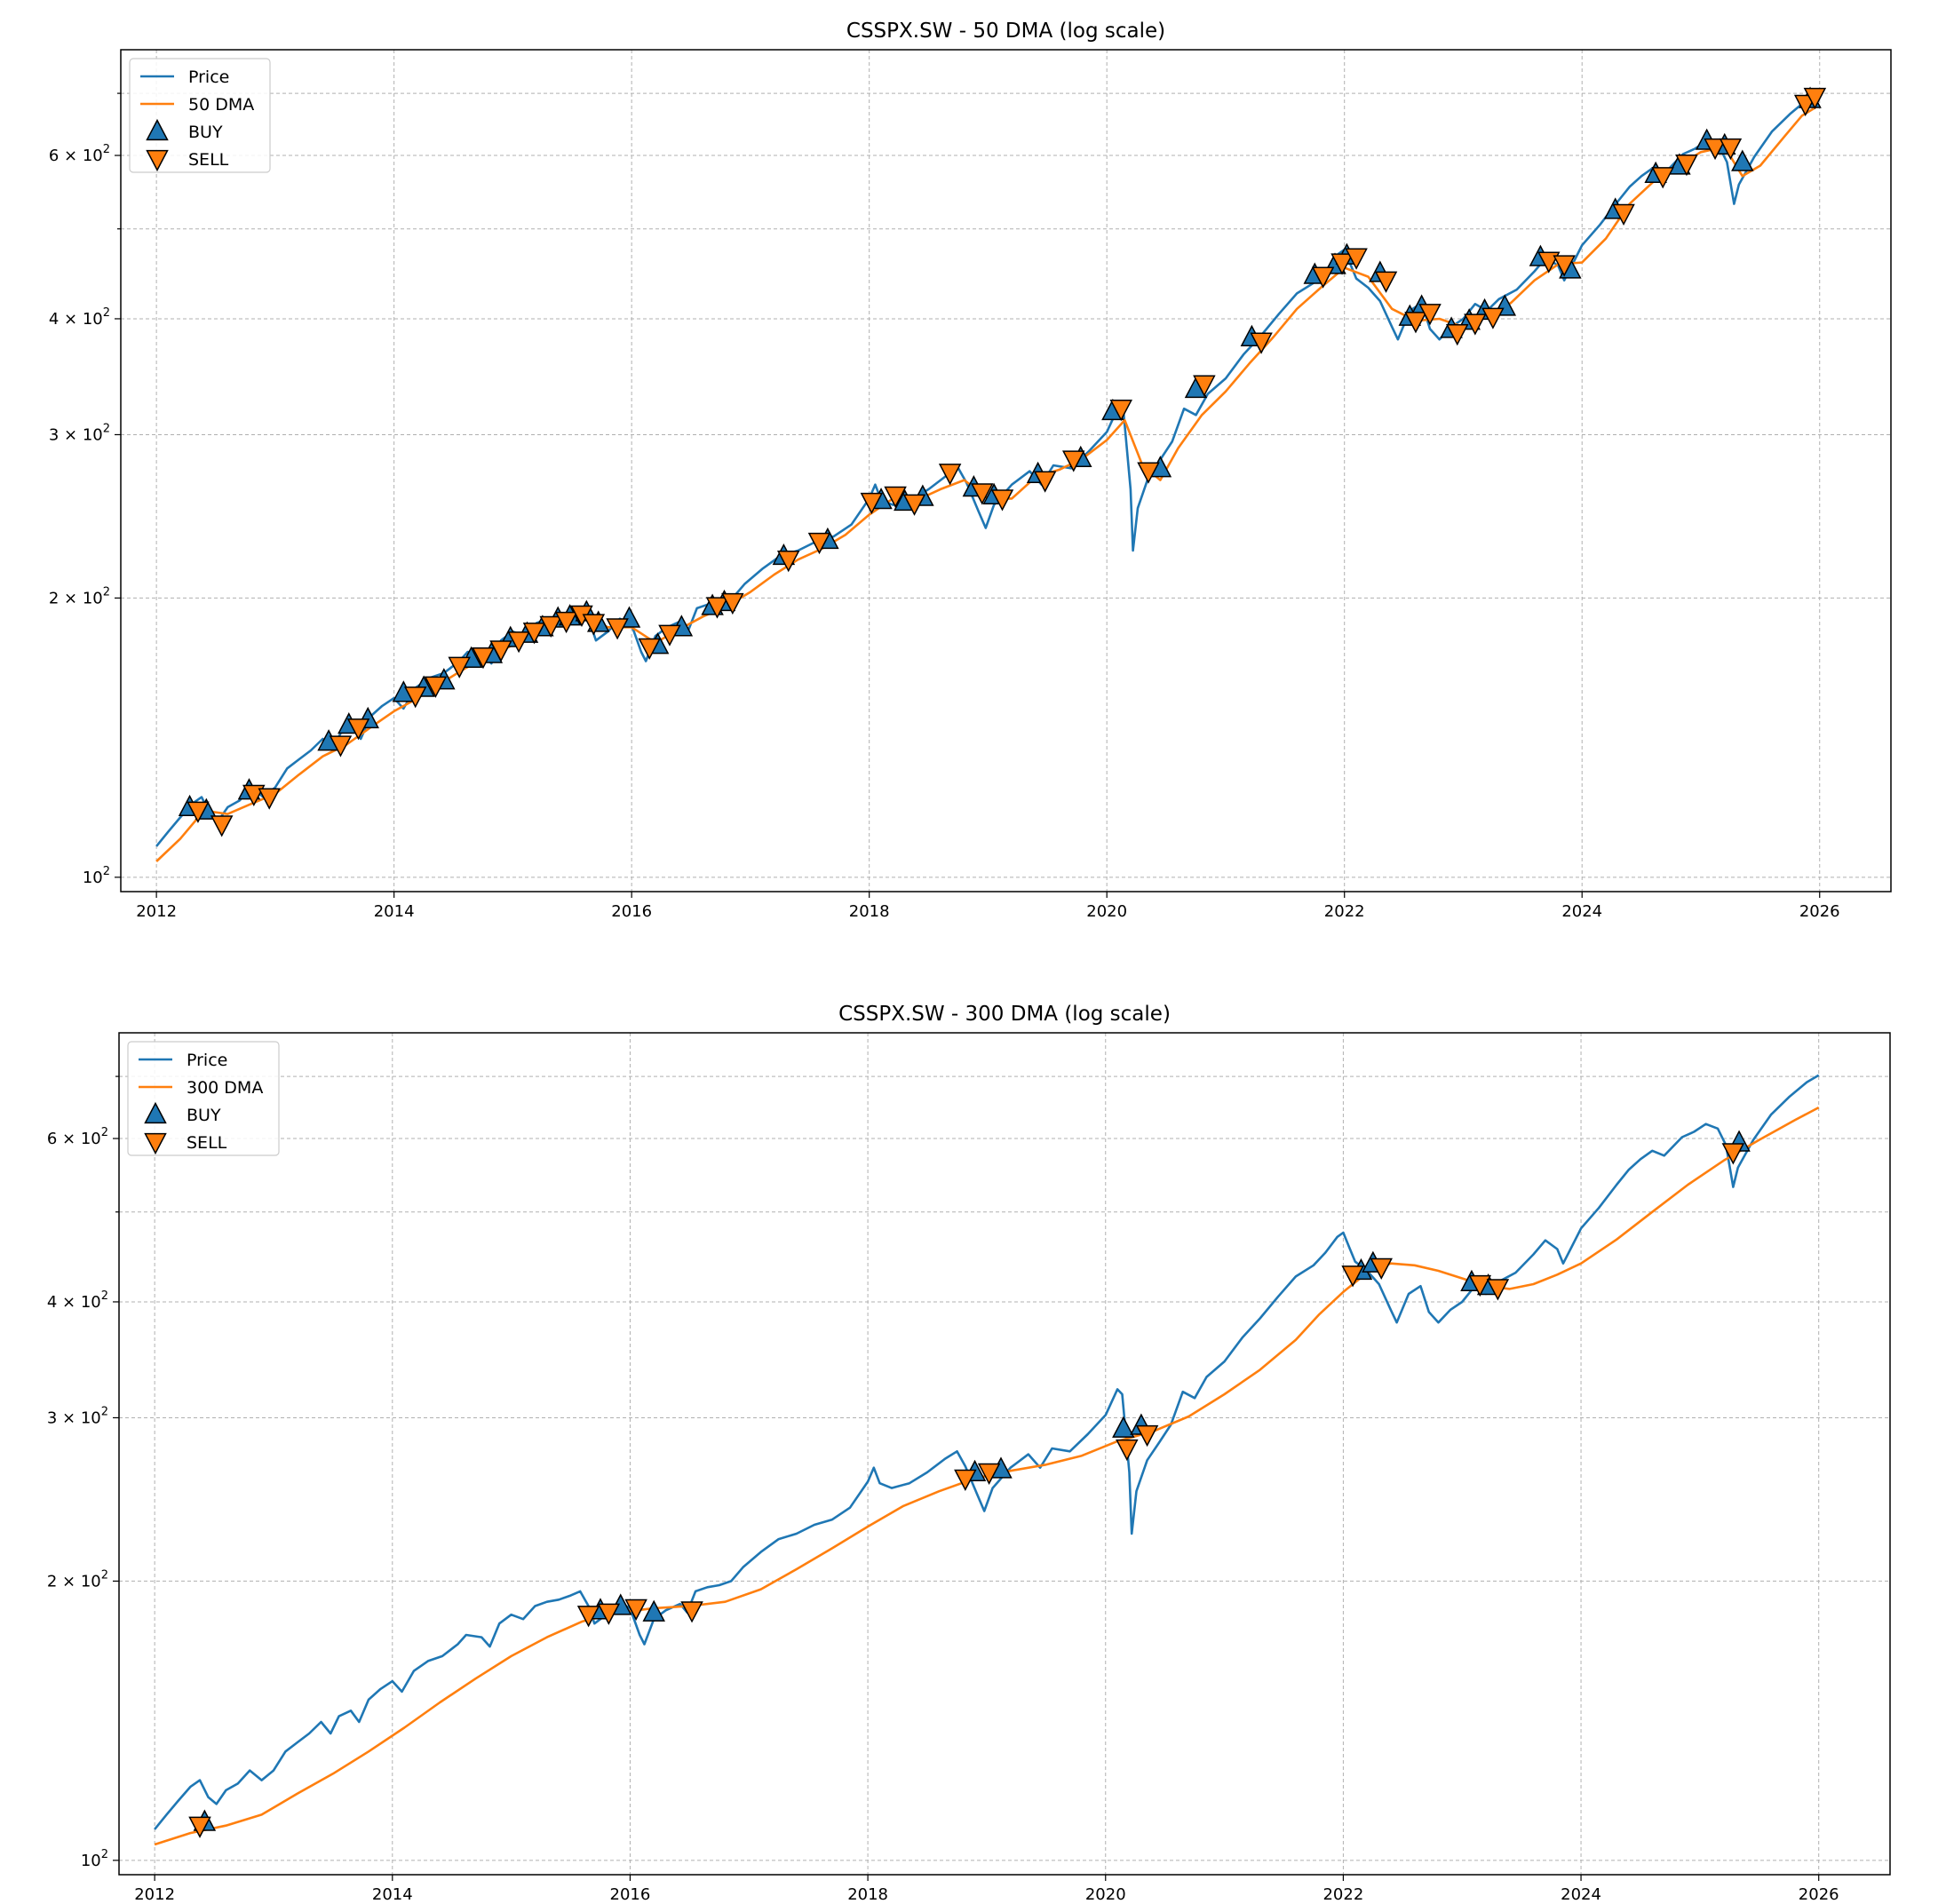  Describe the element at coordinates (200, 115) in the screenshot. I see `legend: Price 50 DMA BUY SELL` at that location.